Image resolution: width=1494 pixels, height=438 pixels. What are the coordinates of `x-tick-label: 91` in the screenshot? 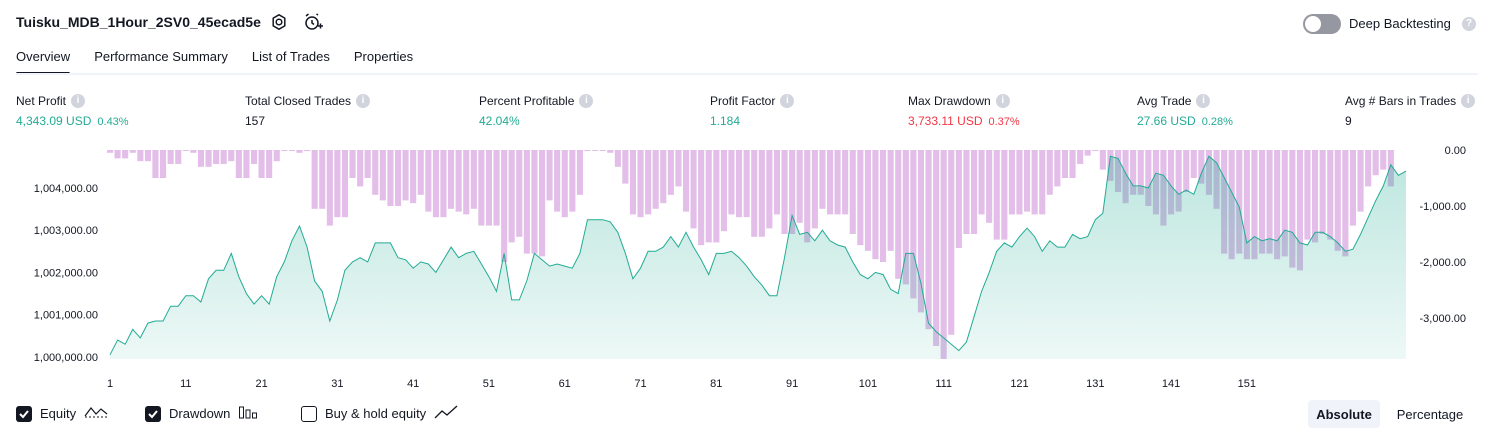 It's located at (792, 384).